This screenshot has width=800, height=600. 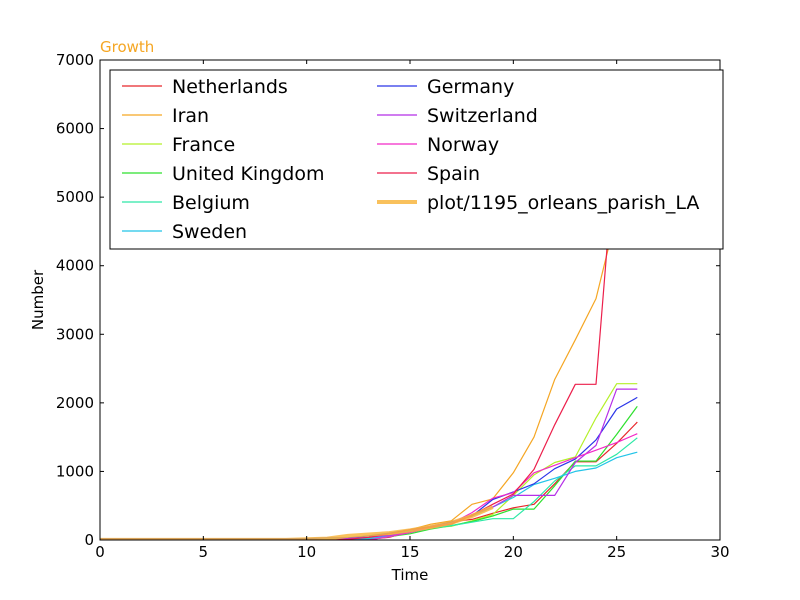 What do you see at coordinates (211, 203) in the screenshot?
I see `legend-label: Belgium` at bounding box center [211, 203].